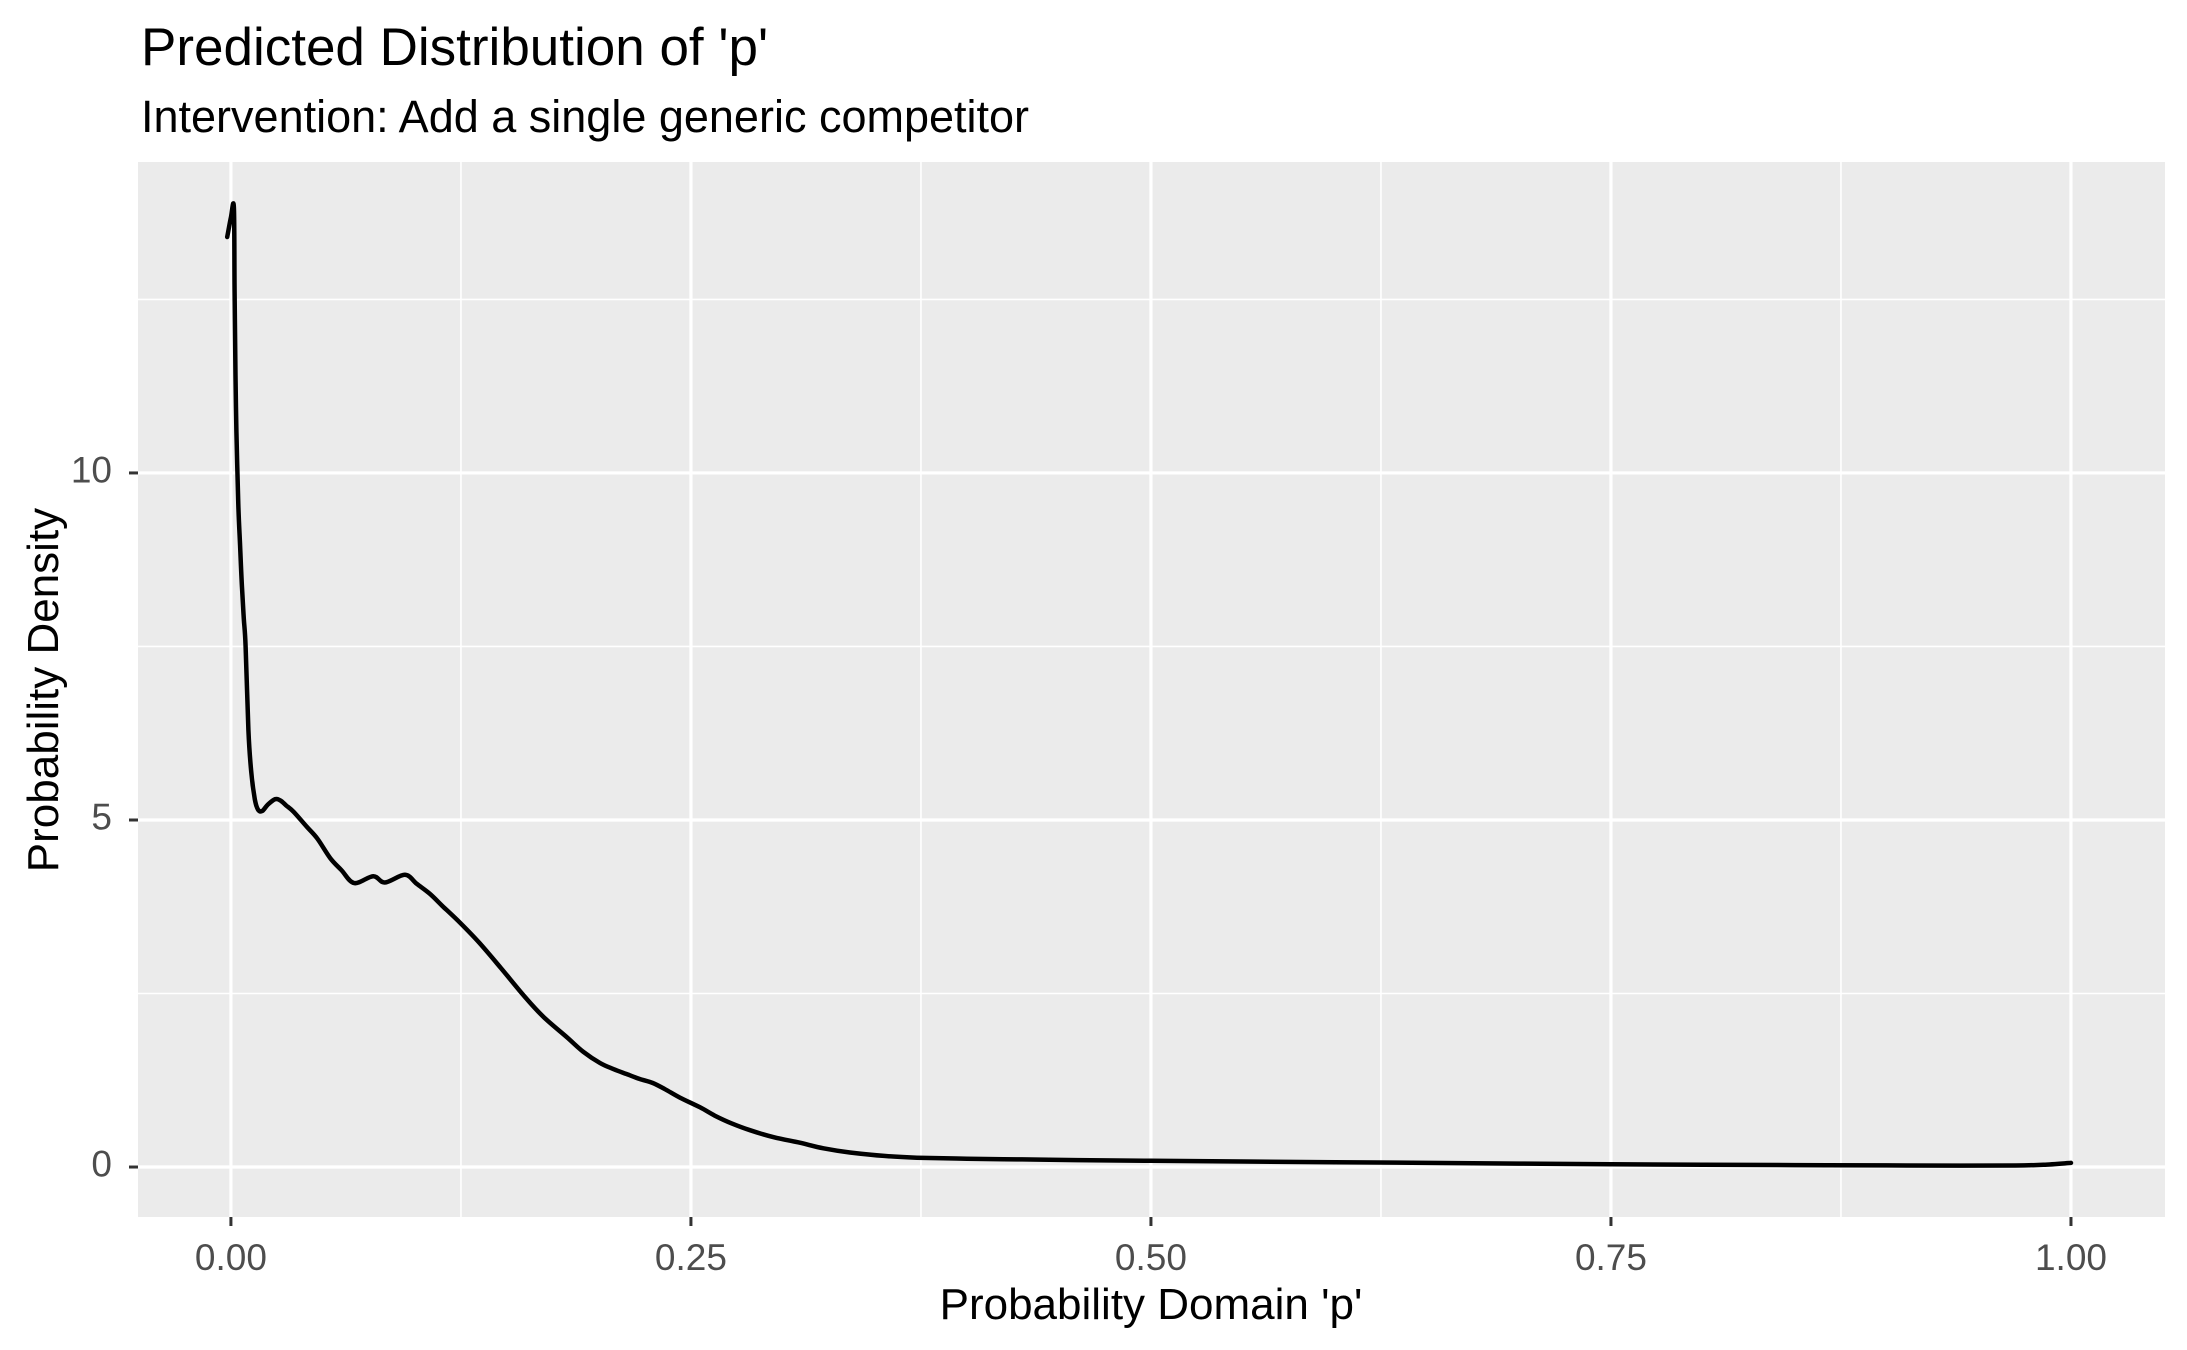 The image size is (2187, 1350). I want to click on x-tick-label: 0.25, so click(690, 1257).